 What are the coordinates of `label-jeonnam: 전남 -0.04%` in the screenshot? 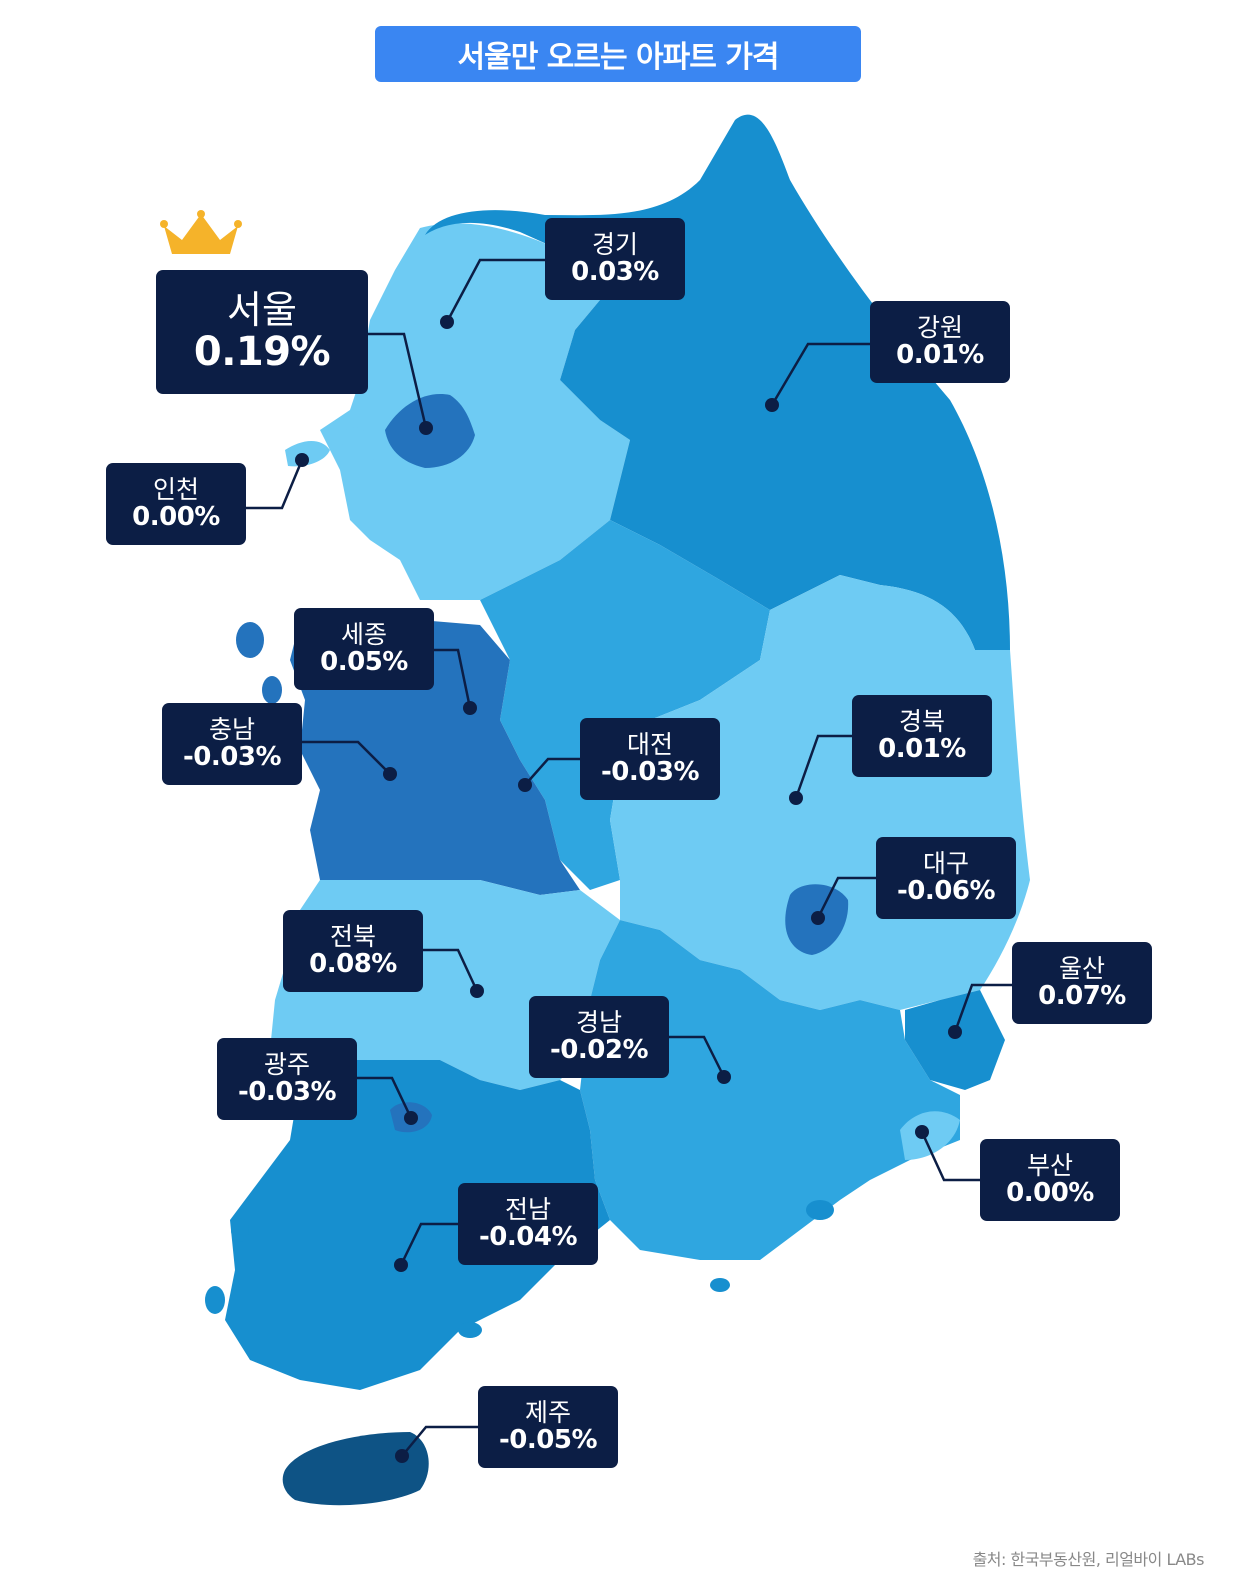 It's located at (528, 1224).